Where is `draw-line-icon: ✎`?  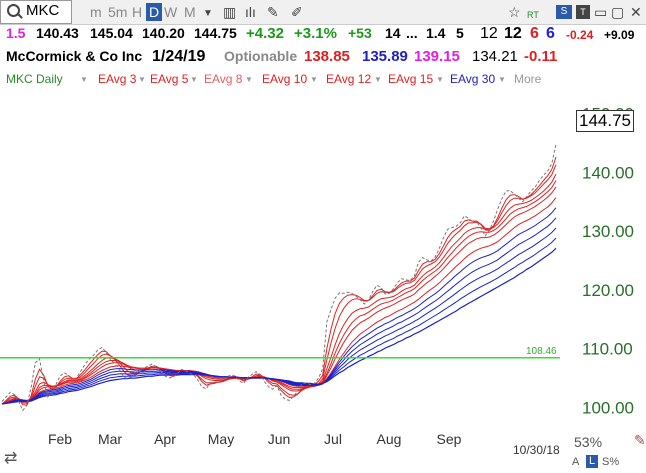
draw-line-icon: ✎ is located at coordinates (273, 12).